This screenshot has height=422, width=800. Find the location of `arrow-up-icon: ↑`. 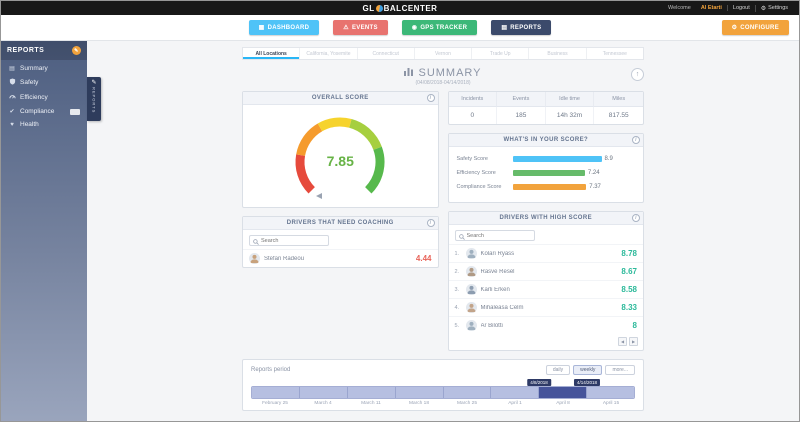

arrow-up-icon: ↑ is located at coordinates (637, 74).